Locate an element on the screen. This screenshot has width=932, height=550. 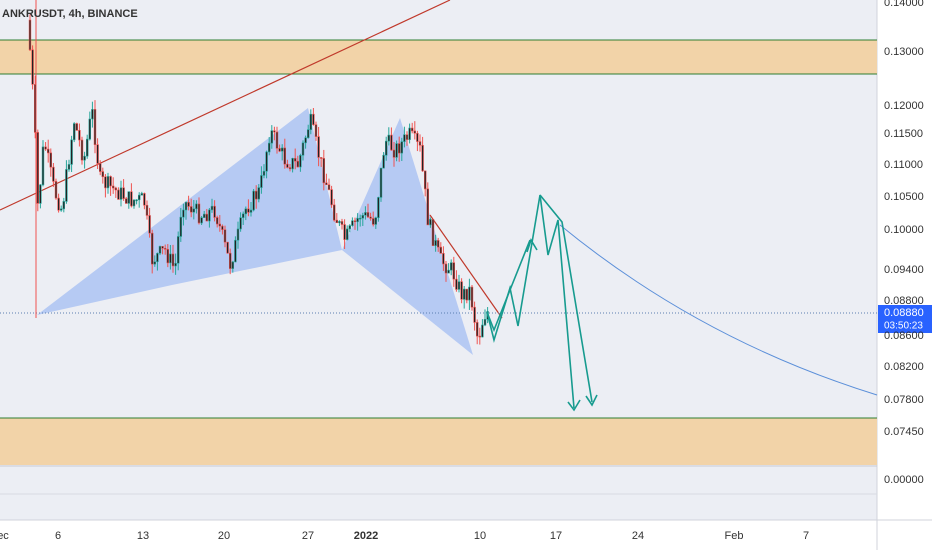
price-label: 0.08200 is located at coordinates (904, 367).